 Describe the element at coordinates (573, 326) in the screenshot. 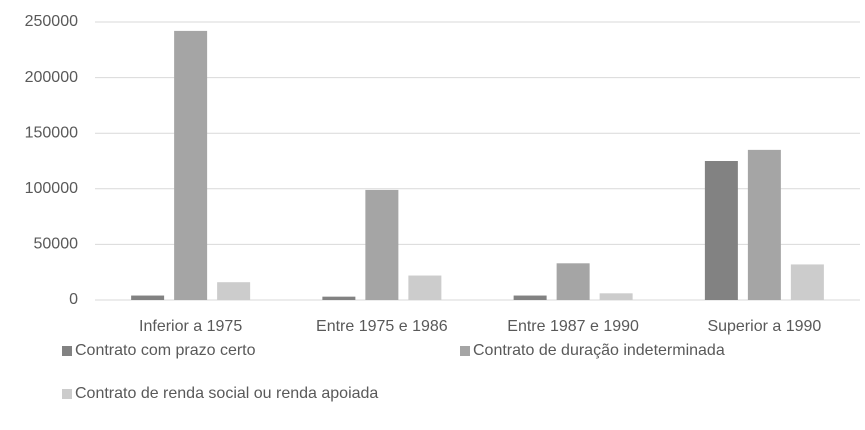

I see `x-tick-label: Entre 1987 e 1990` at that location.